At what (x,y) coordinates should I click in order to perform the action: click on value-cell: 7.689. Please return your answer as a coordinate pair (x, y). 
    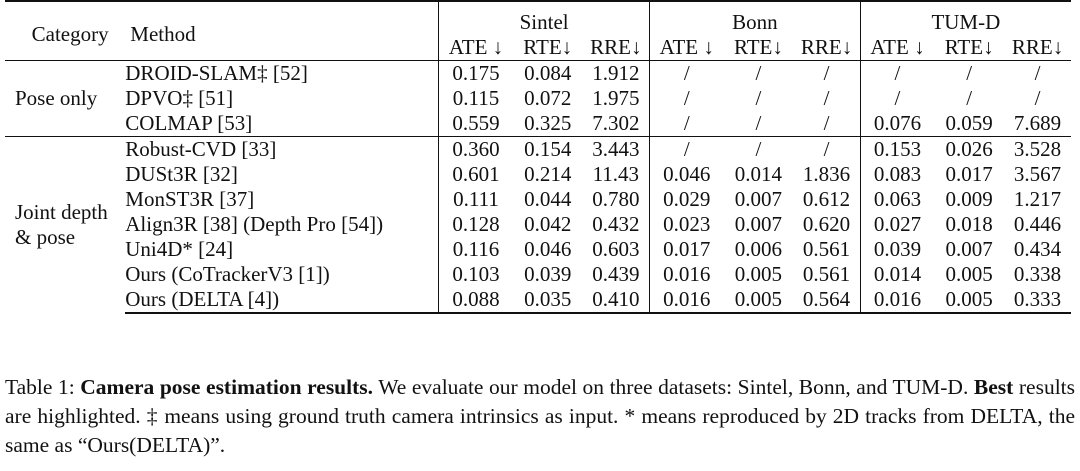
    Looking at the image, I should click on (1037, 123).